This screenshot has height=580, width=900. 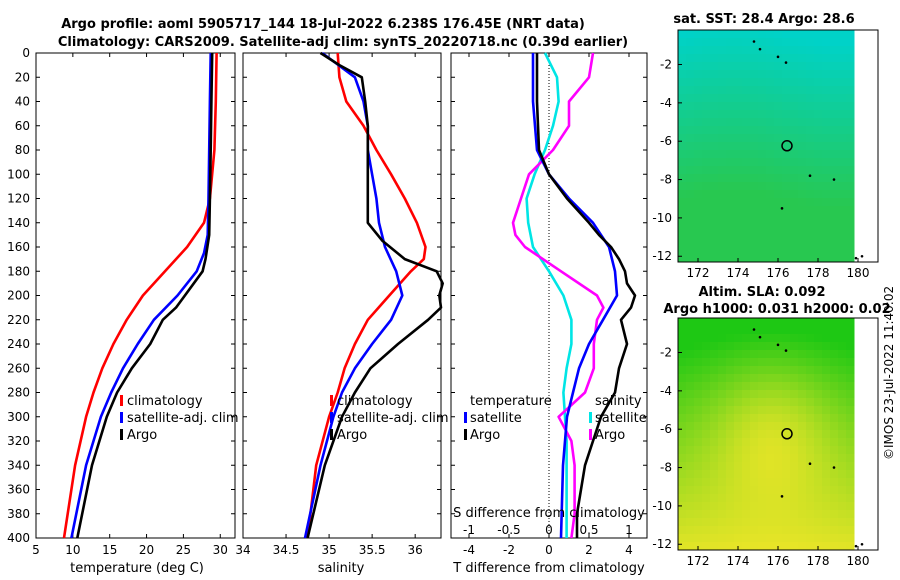 I want to click on map-x-tick-label: 172, so click(x=698, y=273).